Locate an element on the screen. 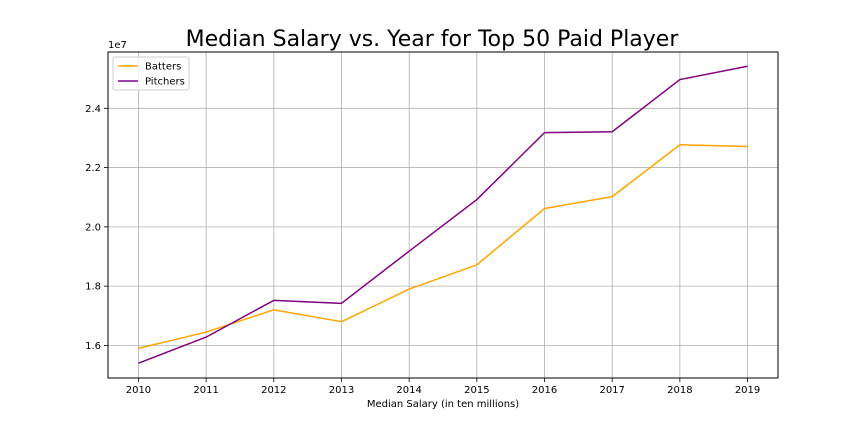 This screenshot has height=432, width=864. x-axis-ticks: 2010 2011 2012 2013 2014 2015 2016 2017 2018 2019 is located at coordinates (443, 387).